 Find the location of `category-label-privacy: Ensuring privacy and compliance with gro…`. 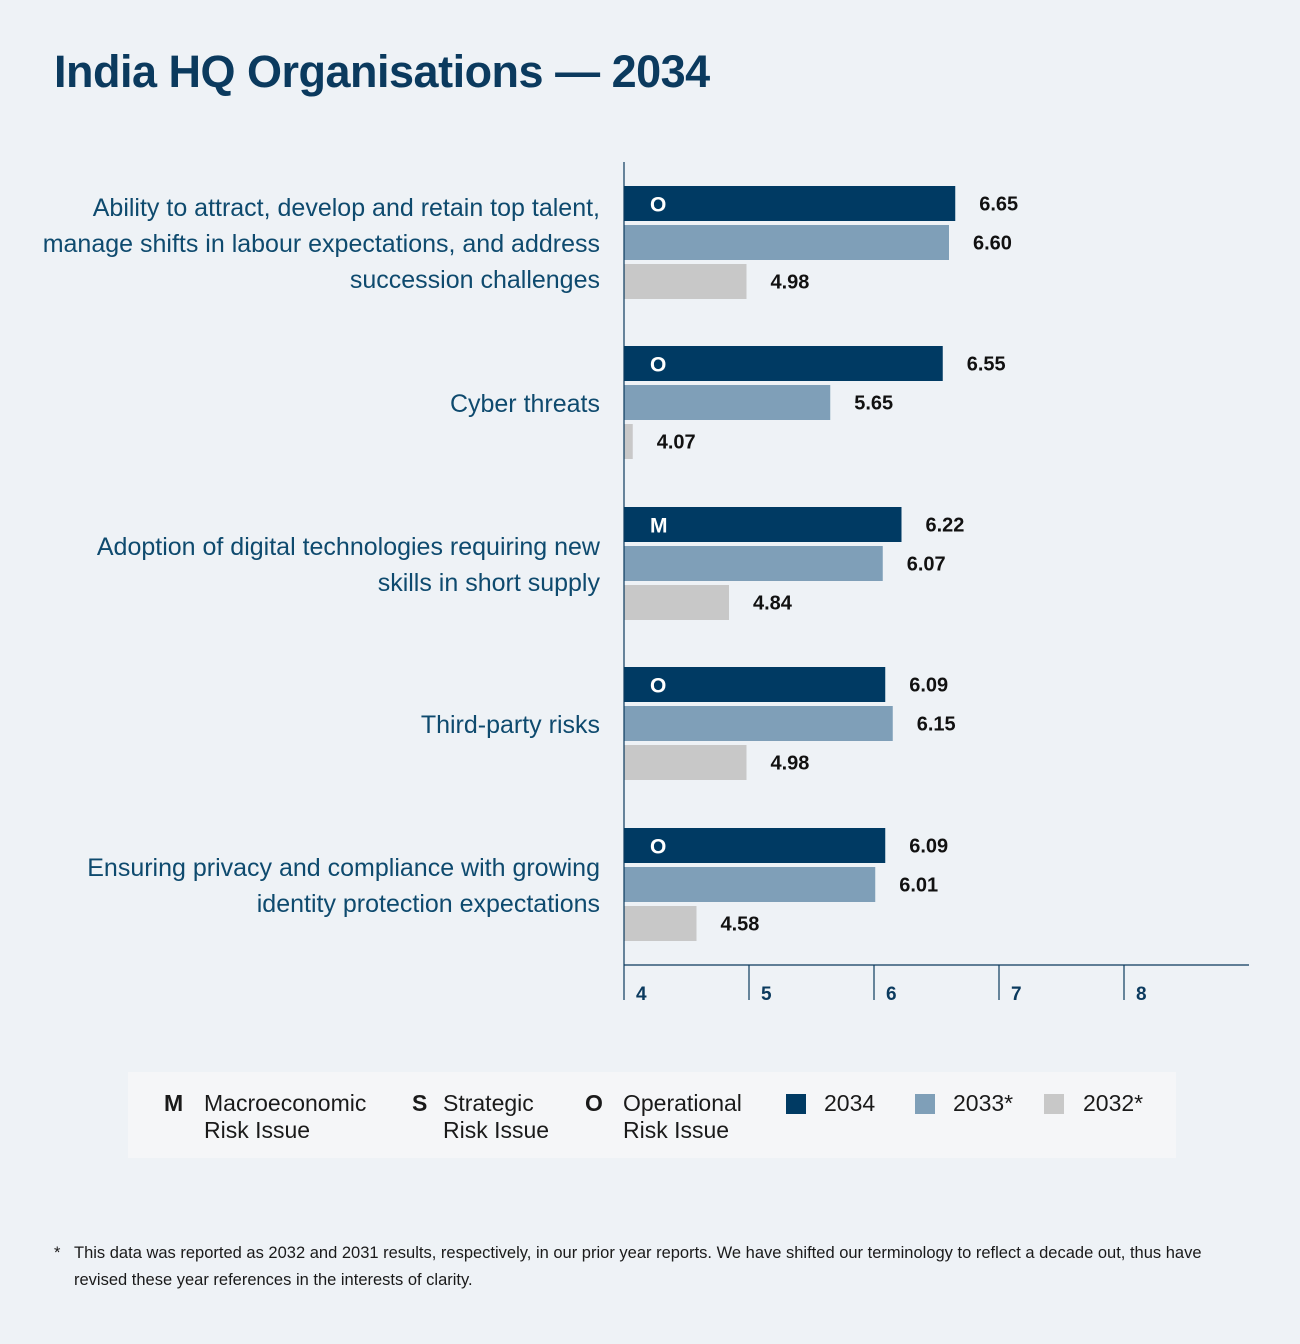

category-label-privacy: Ensuring privacy and compliance with gro… is located at coordinates (343, 886).